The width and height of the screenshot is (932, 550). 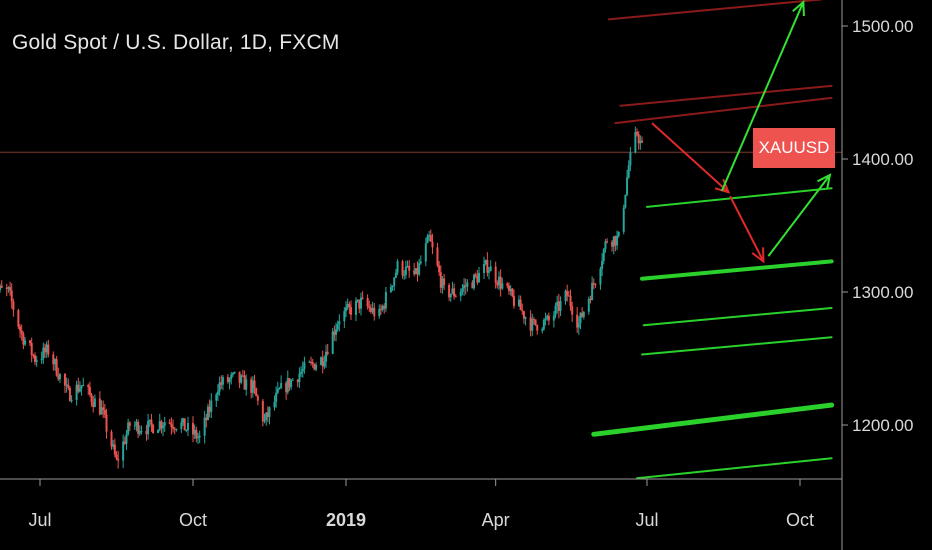 I want to click on arrows-layer, so click(x=741, y=132).